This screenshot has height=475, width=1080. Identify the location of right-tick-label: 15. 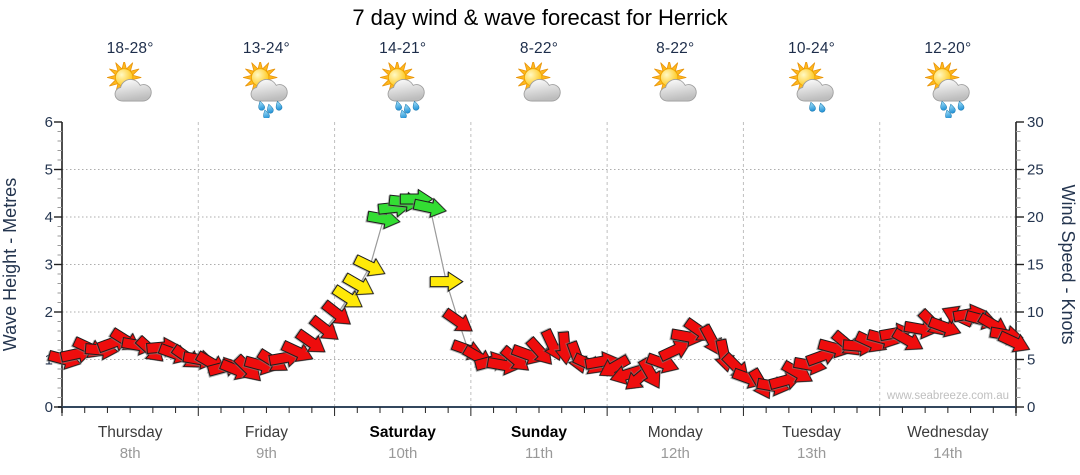
(1035, 265).